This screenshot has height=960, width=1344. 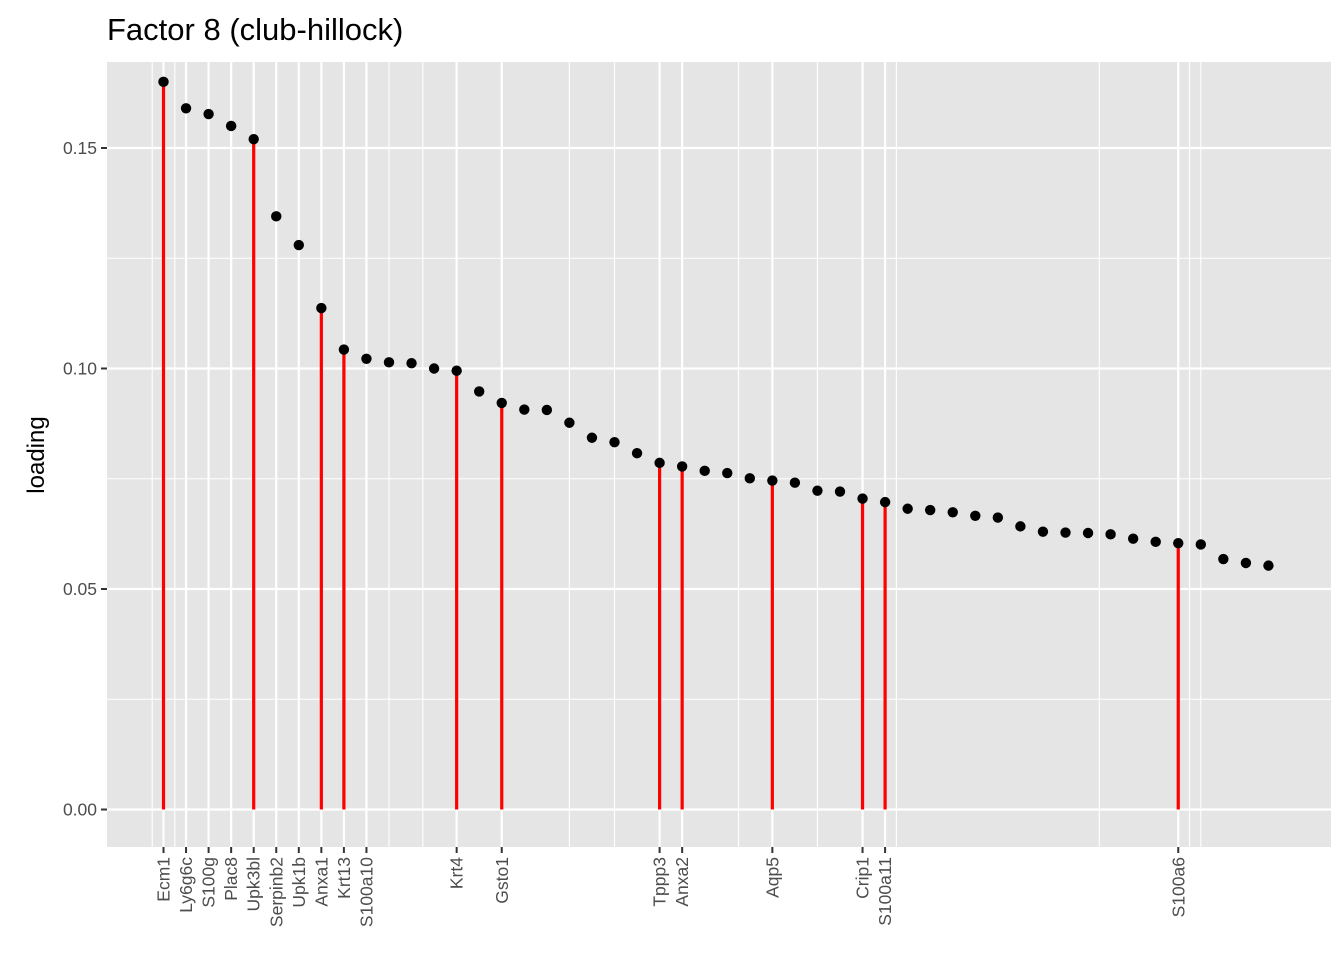 What do you see at coordinates (321, 882) in the screenshot?
I see `x-tick-label-7: Anxa1` at bounding box center [321, 882].